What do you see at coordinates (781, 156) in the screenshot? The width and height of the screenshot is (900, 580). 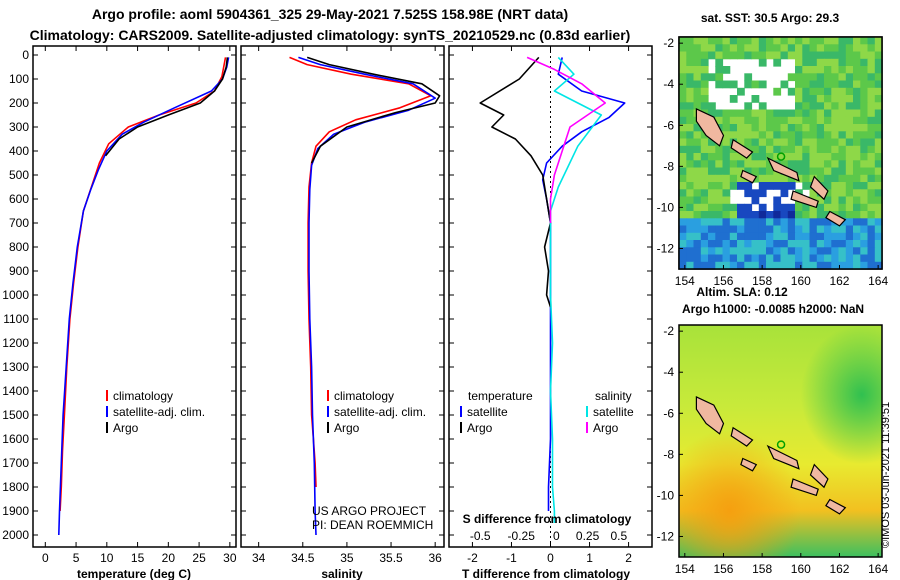 I see `argo-position-marker` at bounding box center [781, 156].